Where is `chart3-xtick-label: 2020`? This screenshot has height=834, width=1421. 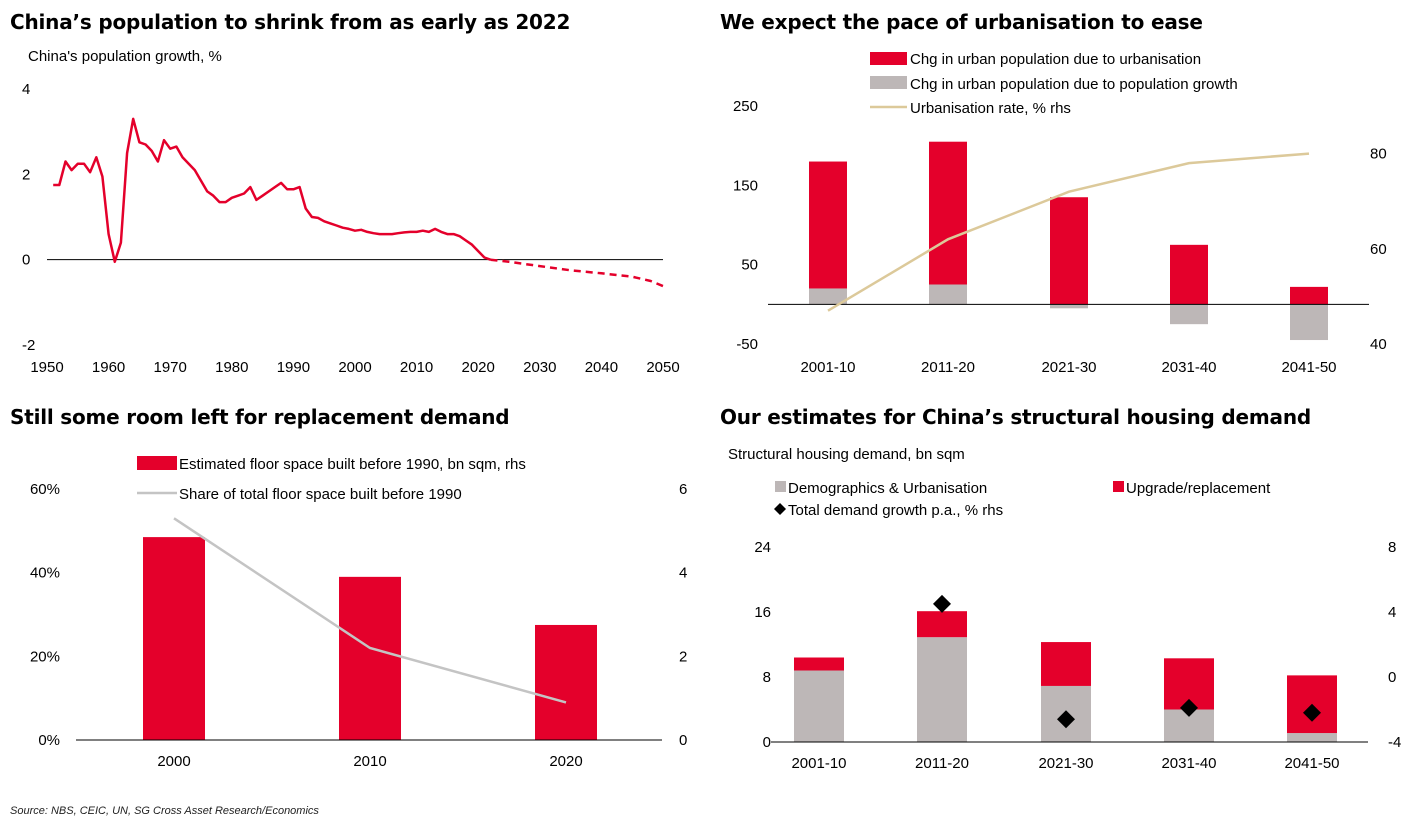
chart3-xtick-label: 2020 is located at coordinates (565, 761).